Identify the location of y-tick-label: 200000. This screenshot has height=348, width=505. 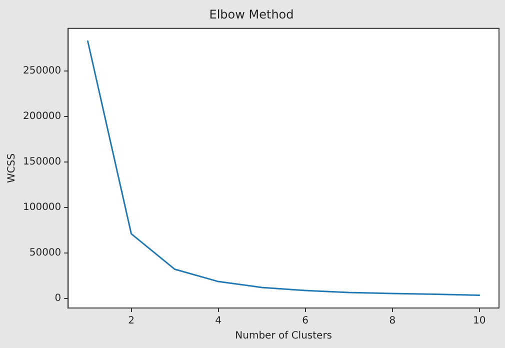
(42, 116).